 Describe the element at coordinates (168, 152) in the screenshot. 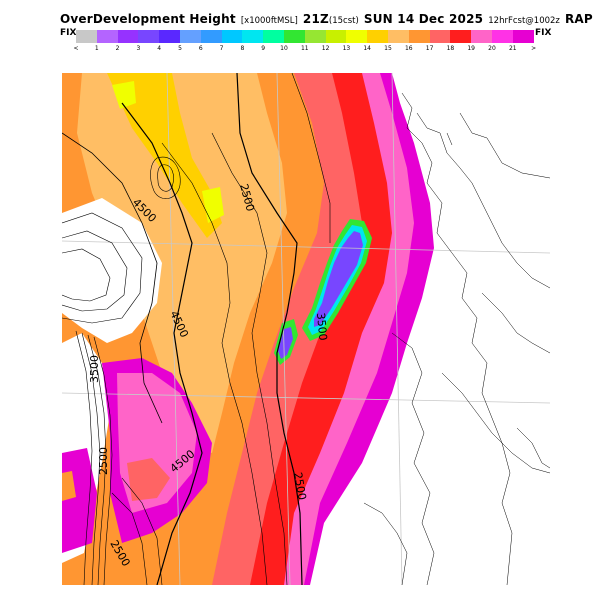

I see `fill-yellow-peak` at that location.